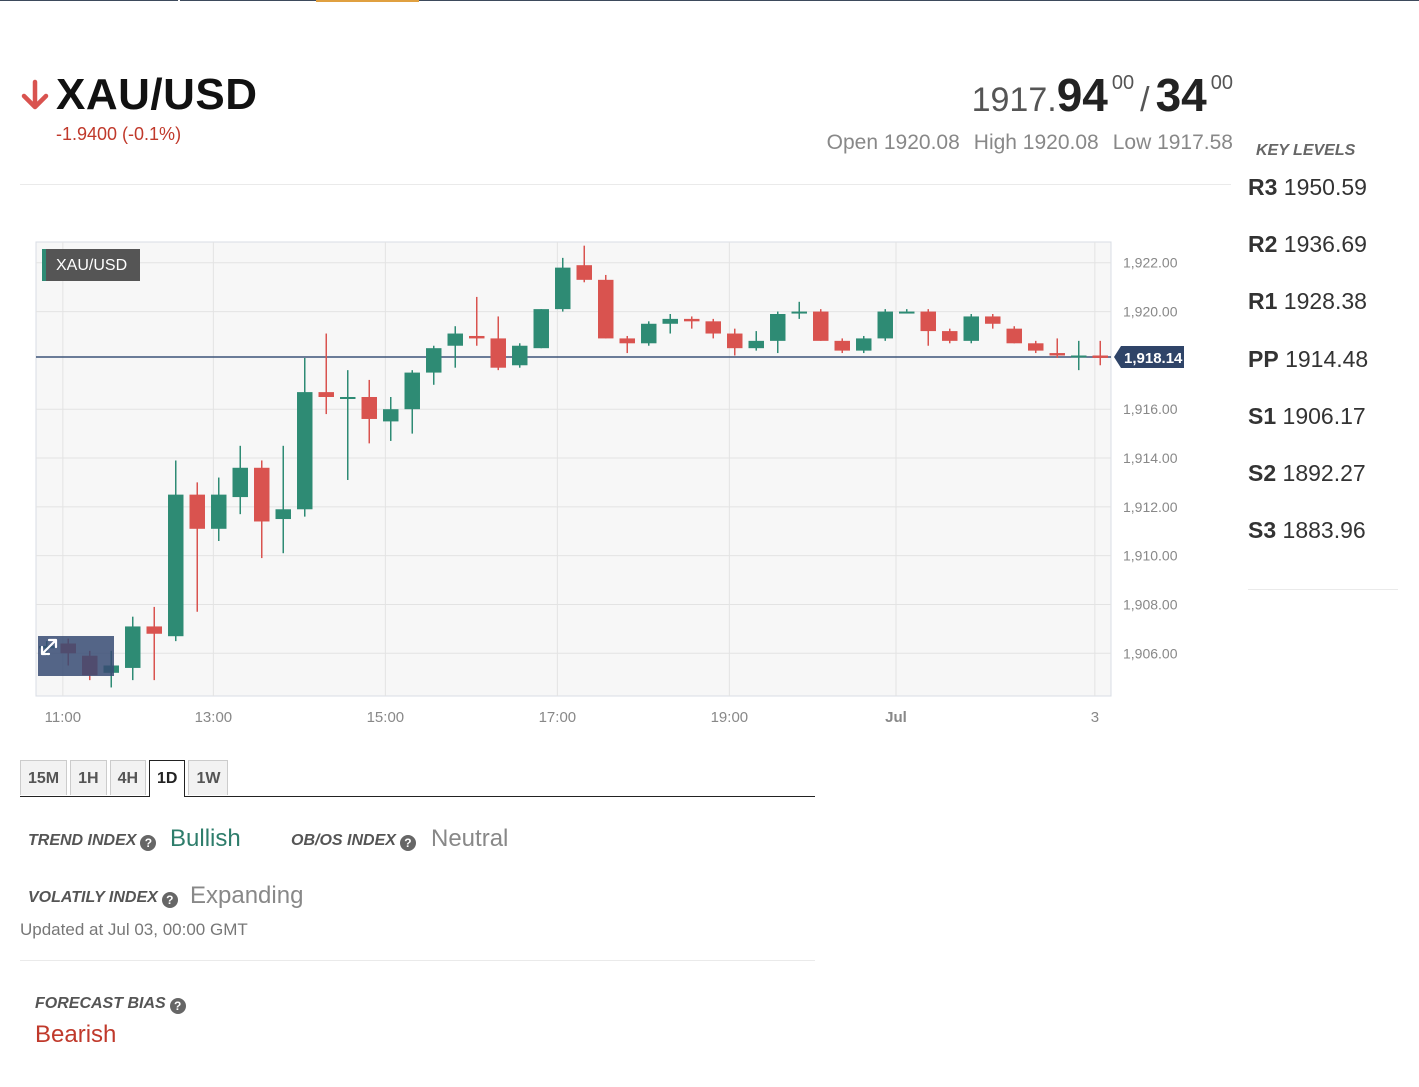 This screenshot has height=1087, width=1419. Describe the element at coordinates (44, 777) in the screenshot. I see `tab-15m: 15M` at that location.